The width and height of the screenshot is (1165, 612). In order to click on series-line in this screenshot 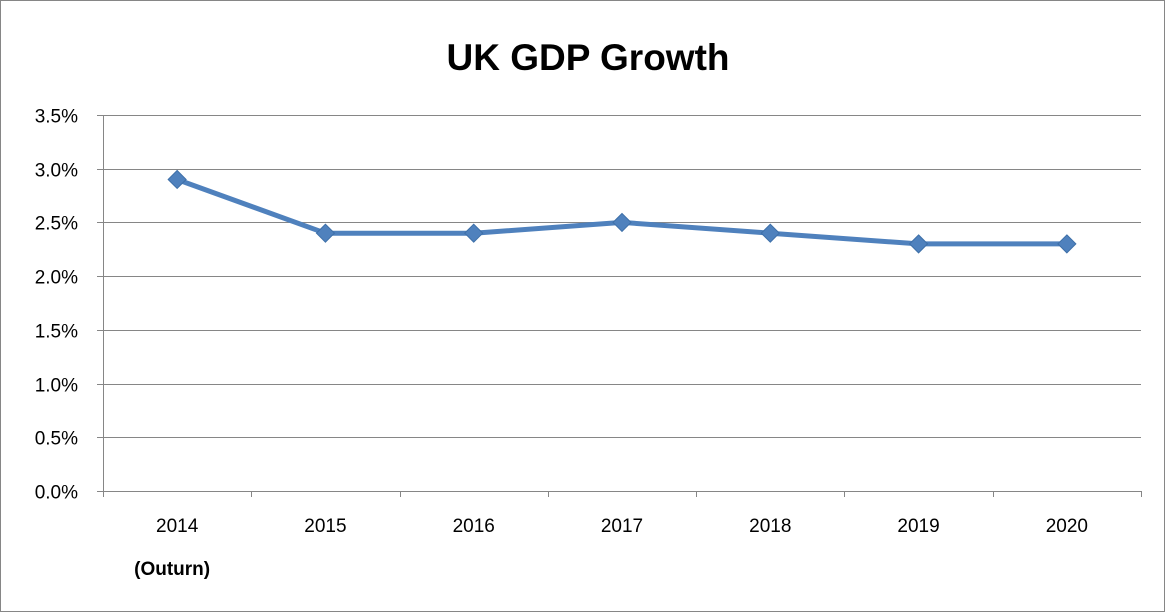, I will do `click(622, 212)`.